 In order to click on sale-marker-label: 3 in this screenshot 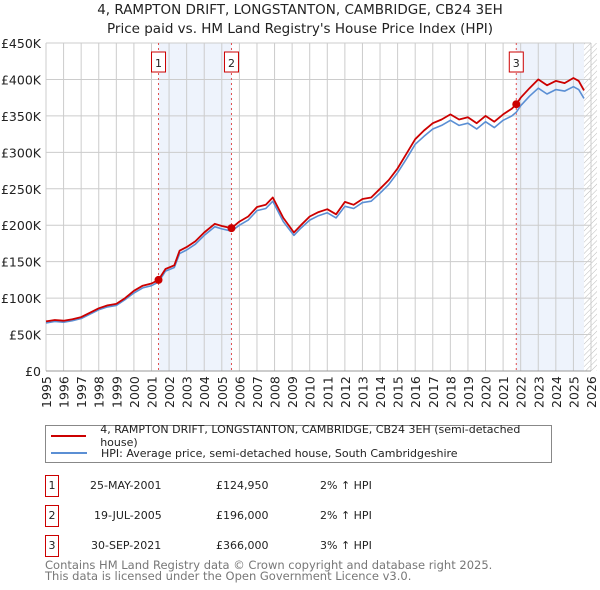, I will do `click(516, 63)`.